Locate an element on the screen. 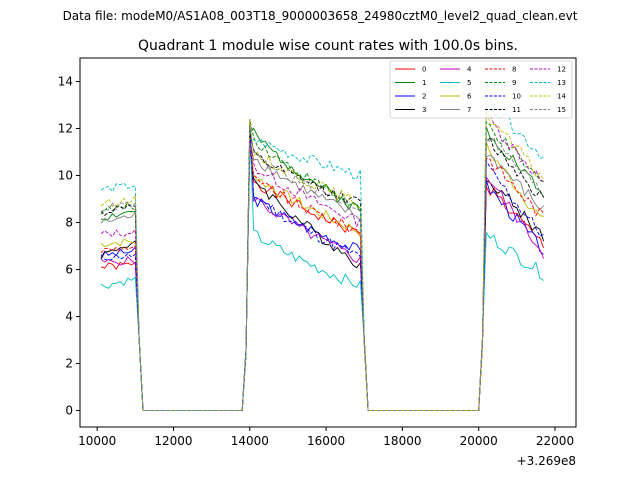 The width and height of the screenshot is (640, 480). x-tick-label: 18000 is located at coordinates (402, 441).